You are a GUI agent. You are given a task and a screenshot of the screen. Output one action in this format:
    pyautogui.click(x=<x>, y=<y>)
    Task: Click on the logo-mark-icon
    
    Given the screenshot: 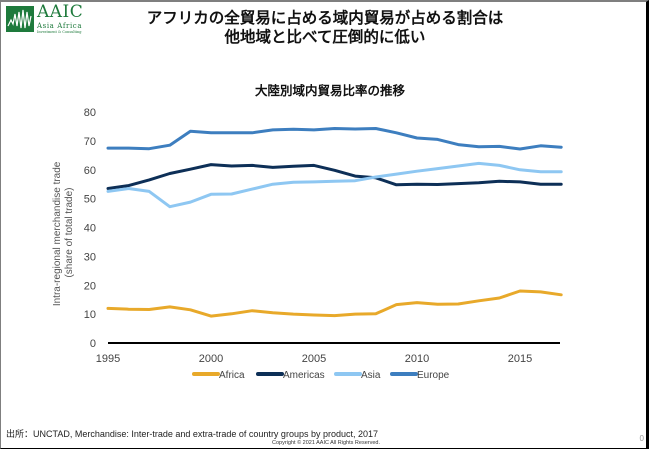 What is the action you would take?
    pyautogui.click(x=20, y=19)
    